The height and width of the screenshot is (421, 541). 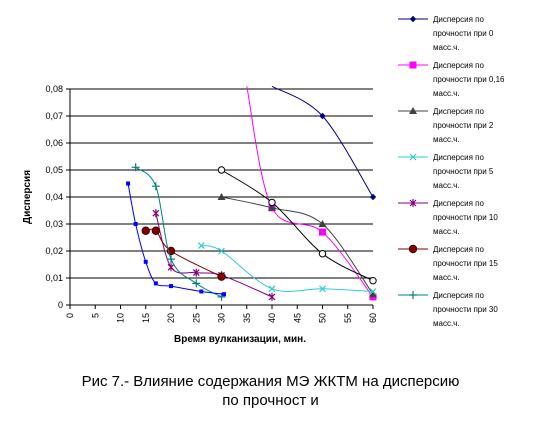 What do you see at coordinates (451, 79) in the screenshot?
I see `legend-item-2: Дисперсия по прочности при 0,16 масс.ч.` at bounding box center [451, 79].